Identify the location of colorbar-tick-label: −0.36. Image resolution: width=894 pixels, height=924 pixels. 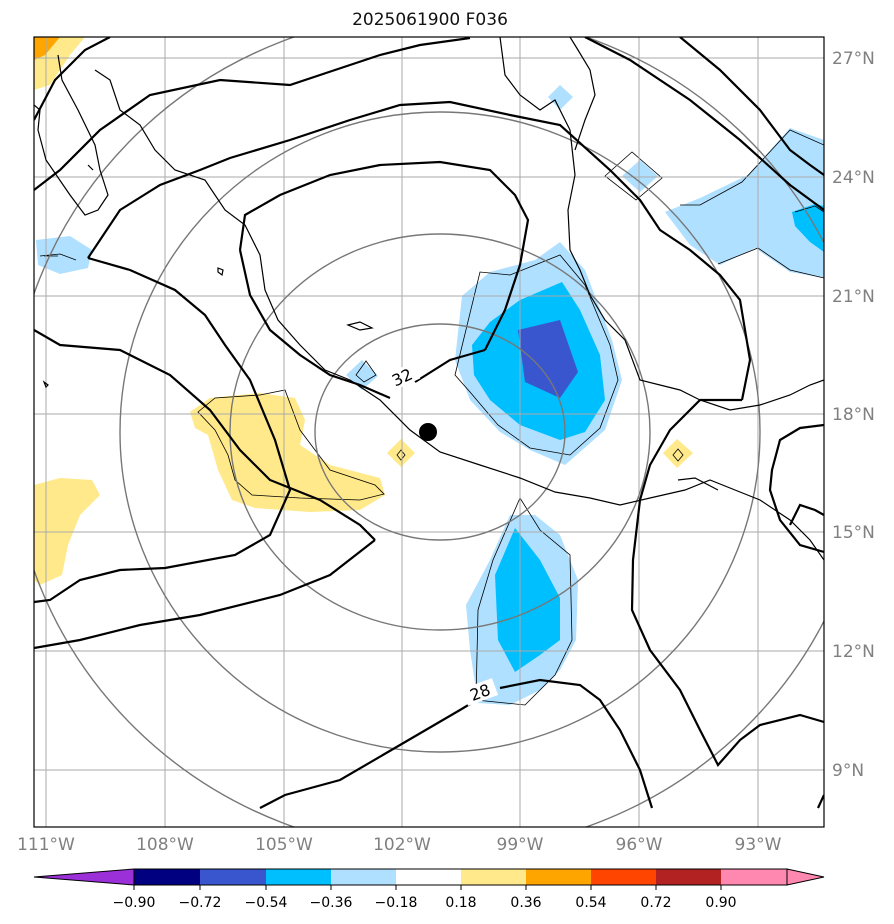
(331, 903).